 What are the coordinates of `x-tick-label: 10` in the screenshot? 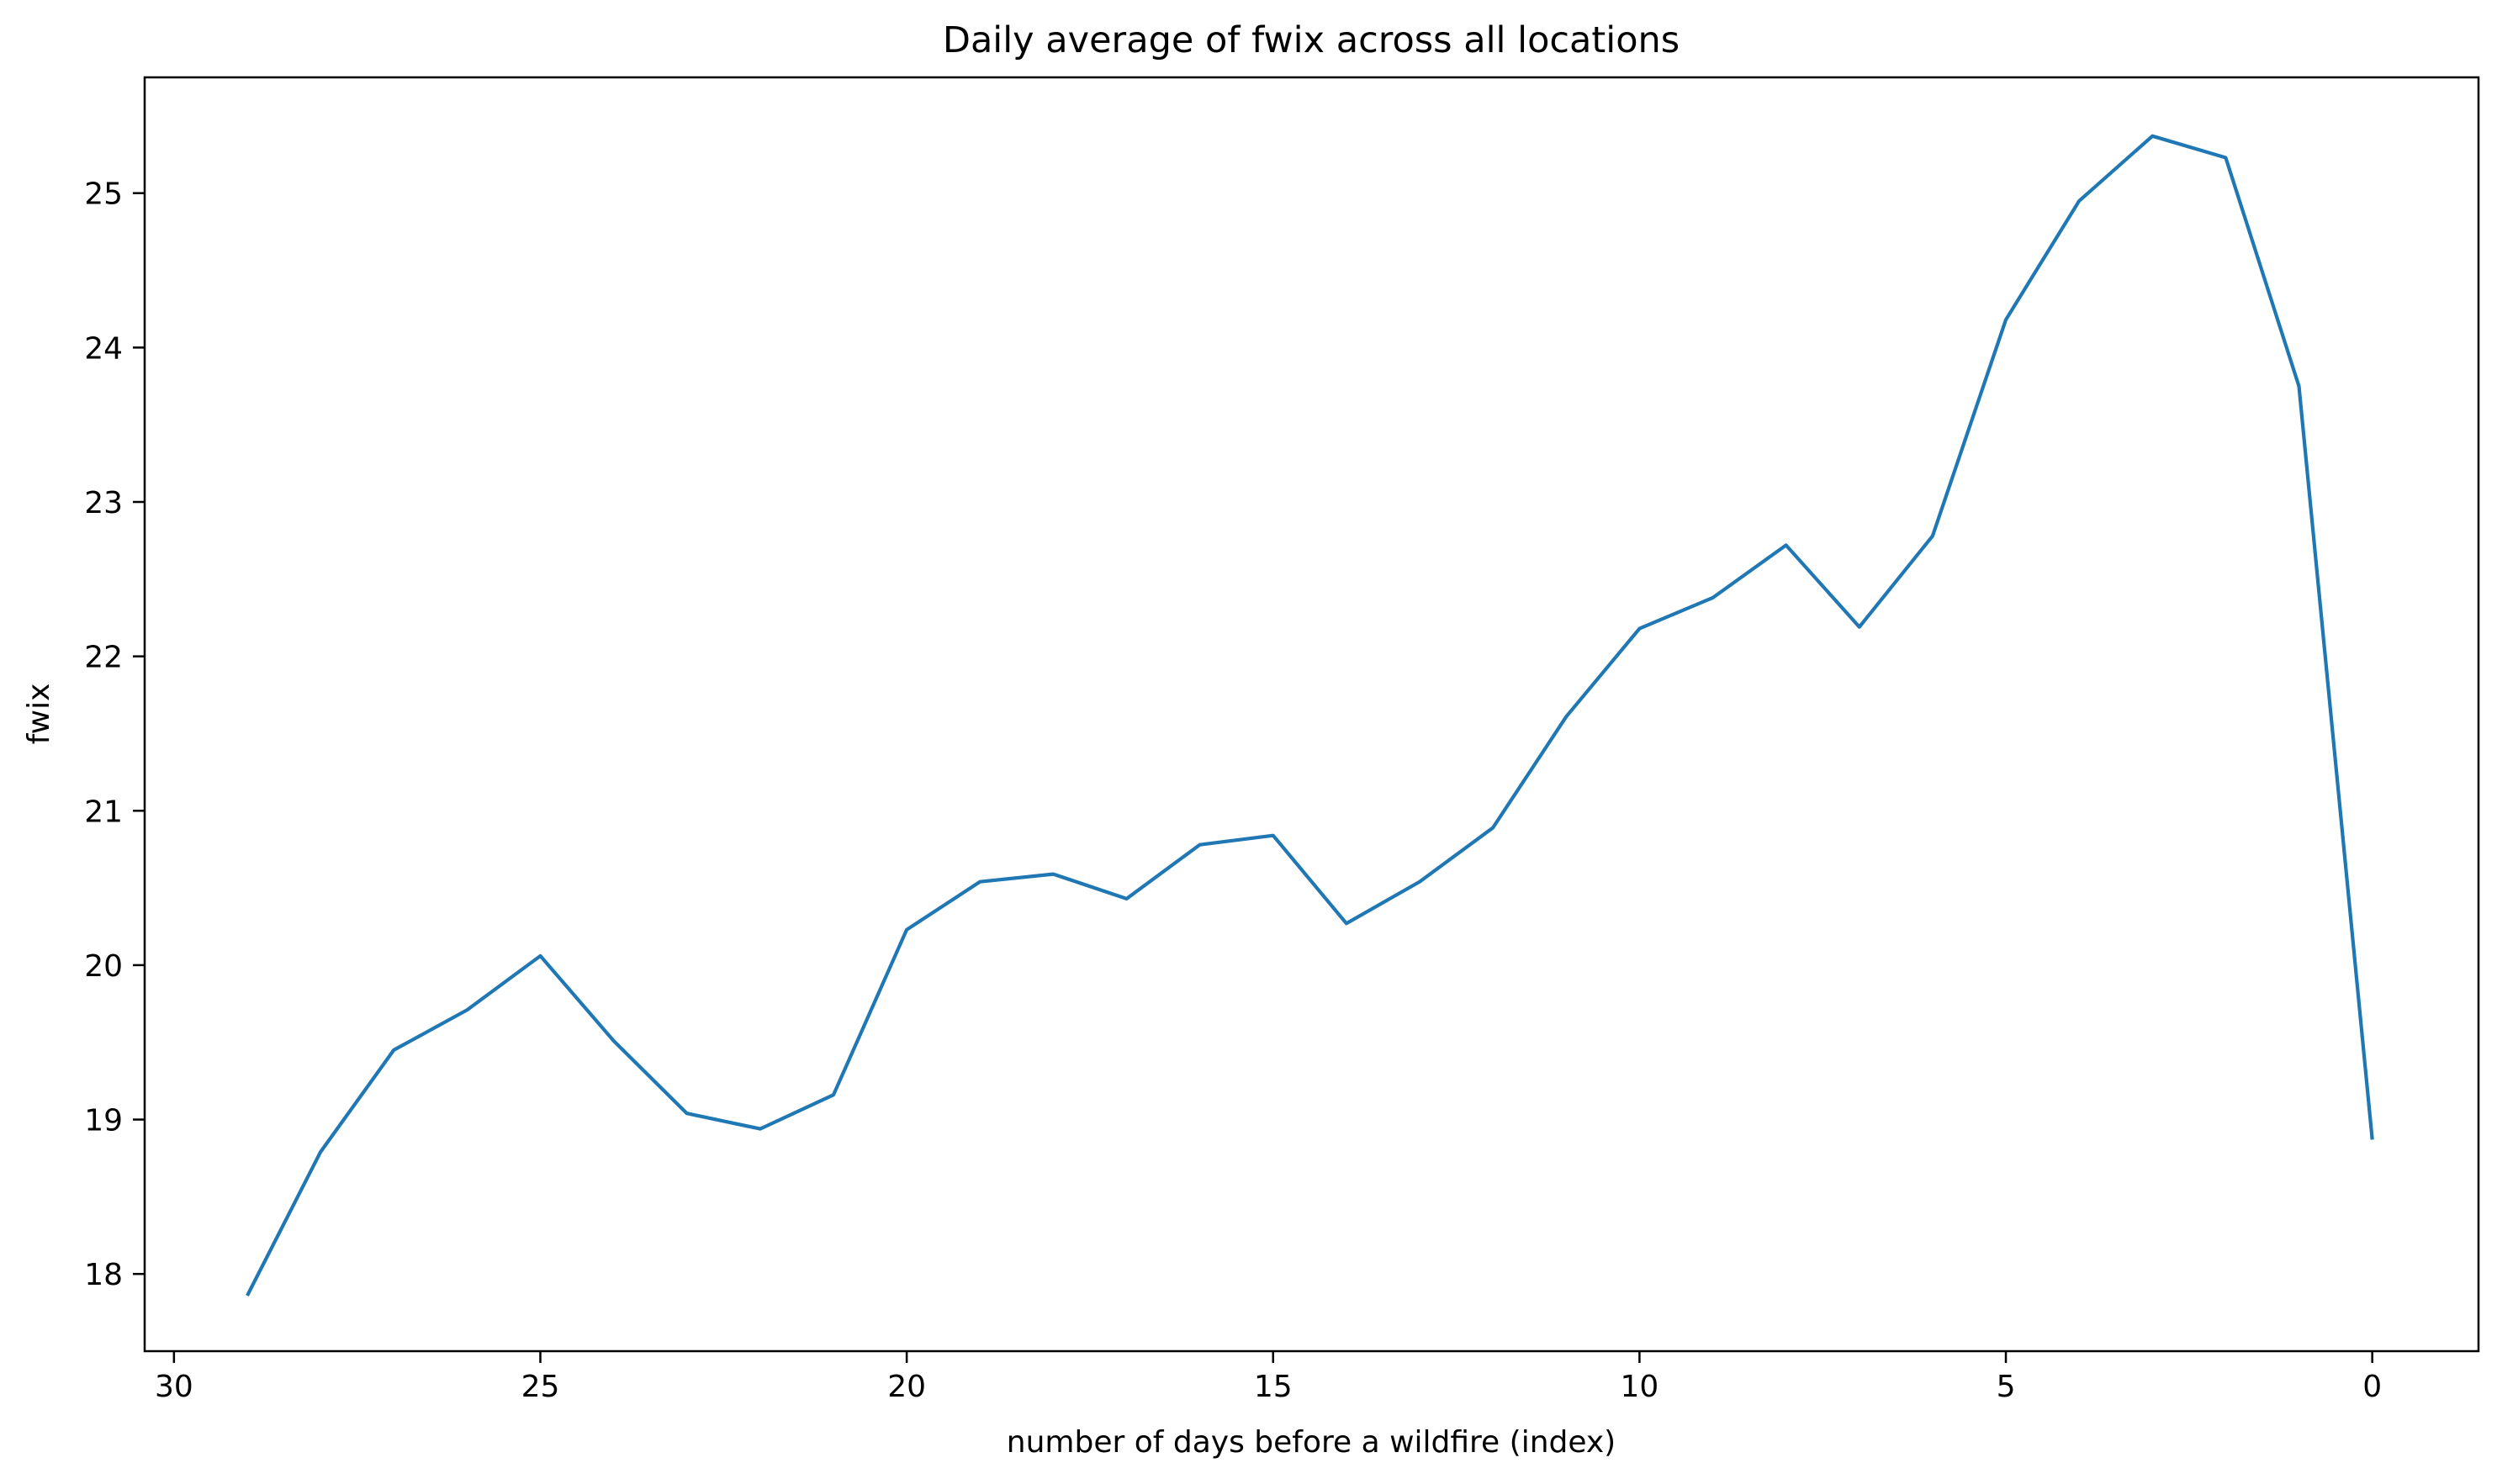 It's located at (1639, 1387).